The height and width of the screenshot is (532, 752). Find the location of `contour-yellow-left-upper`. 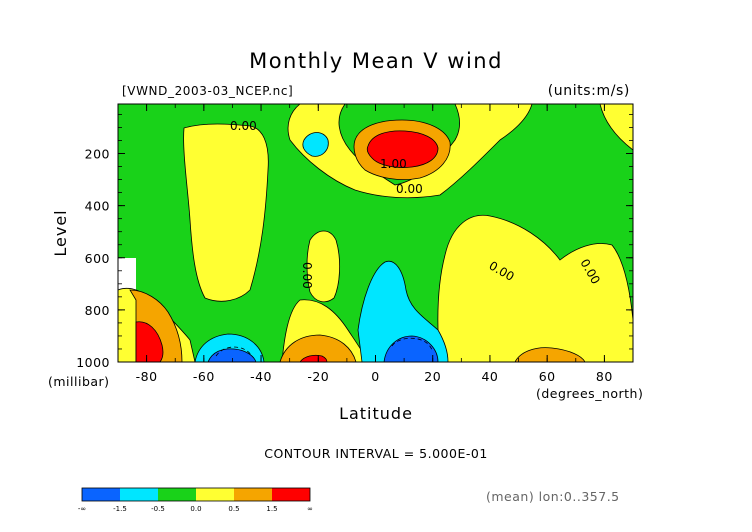

contour-yellow-left-upper is located at coordinates (226, 212).